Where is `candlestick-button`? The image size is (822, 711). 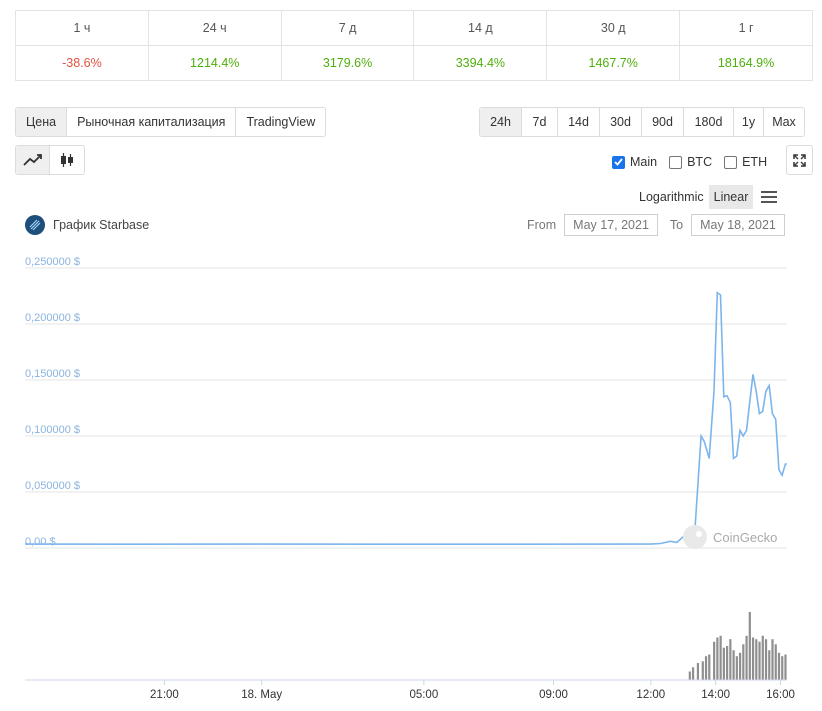 candlestick-button is located at coordinates (67, 160).